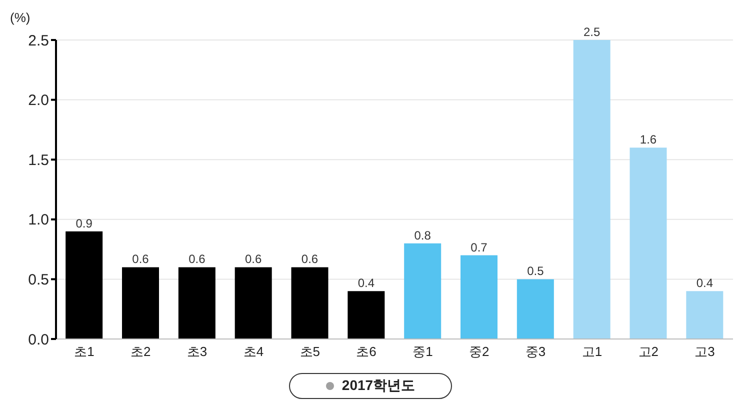 This screenshot has height=403, width=741. I want to click on data-label: 2.5, so click(592, 32).